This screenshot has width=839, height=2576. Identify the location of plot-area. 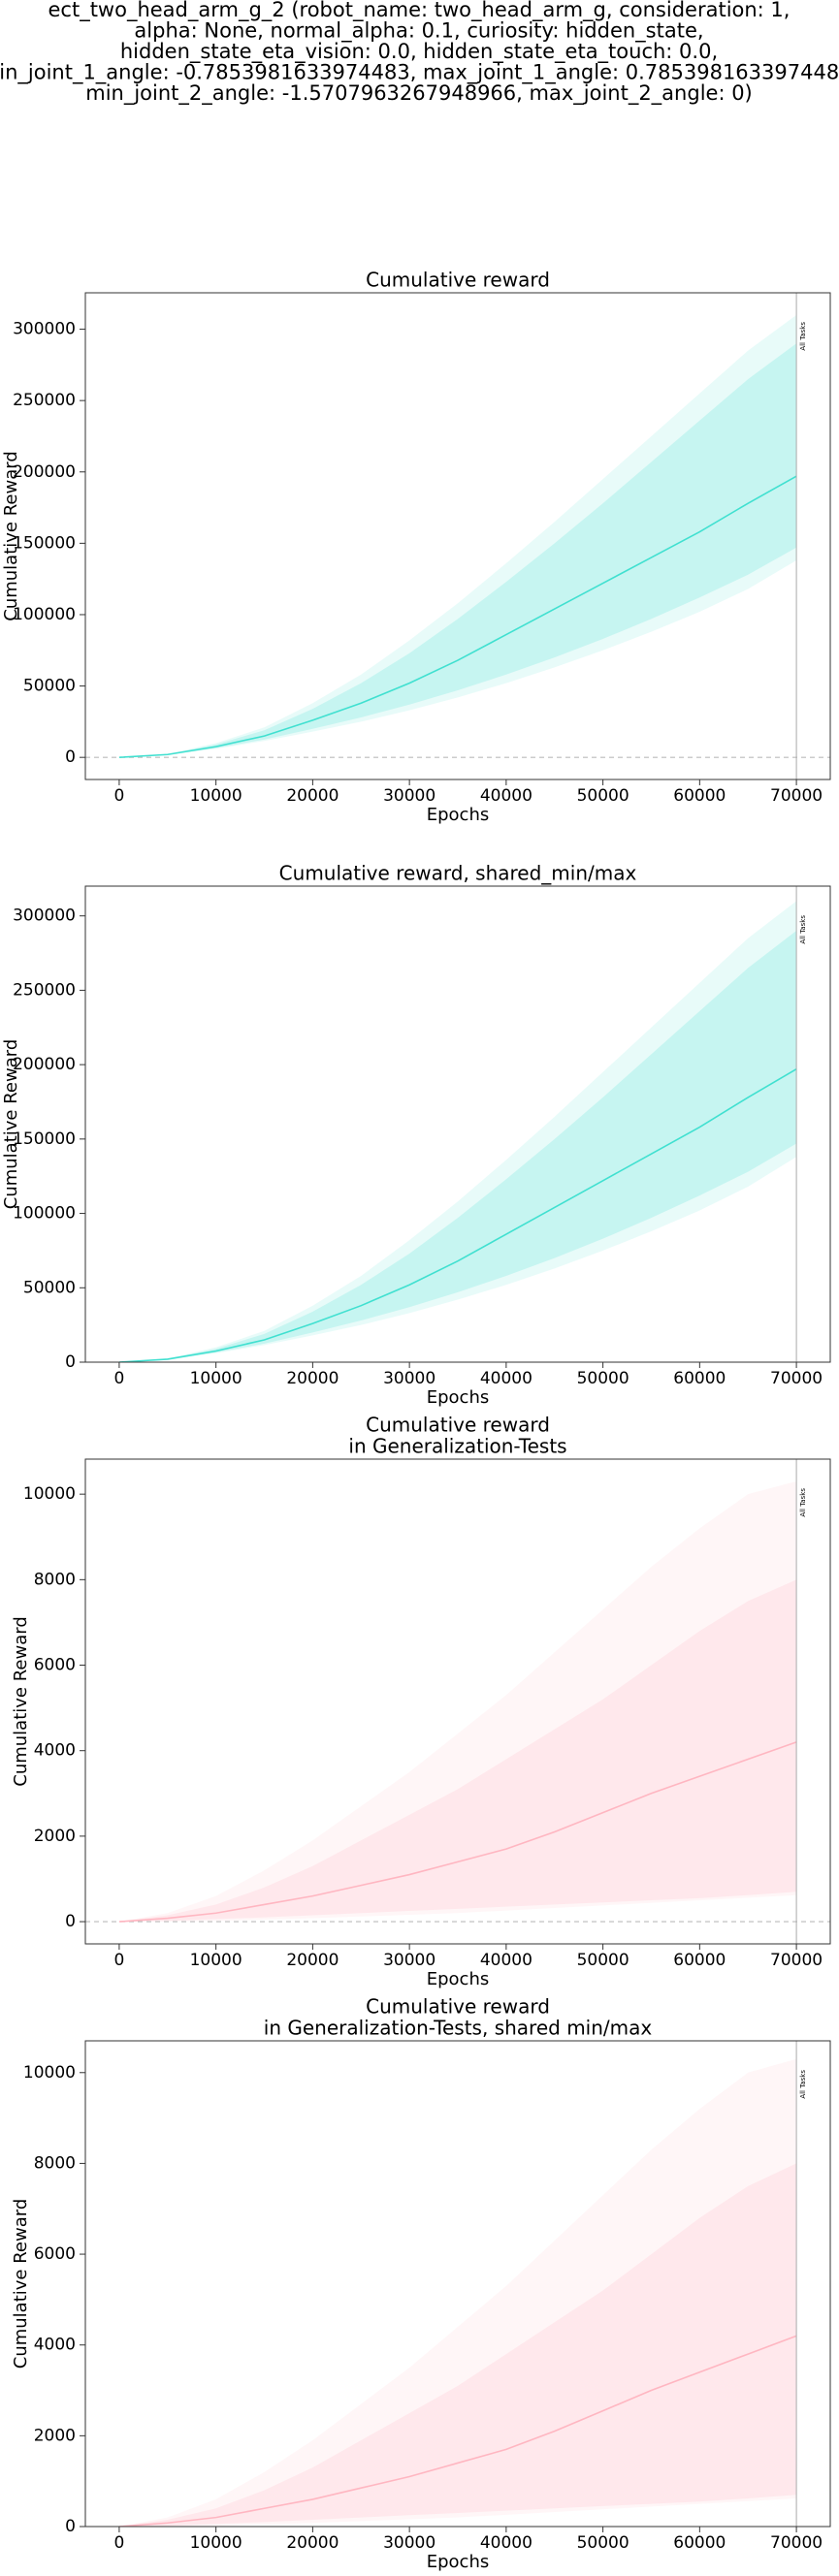
(457, 1124).